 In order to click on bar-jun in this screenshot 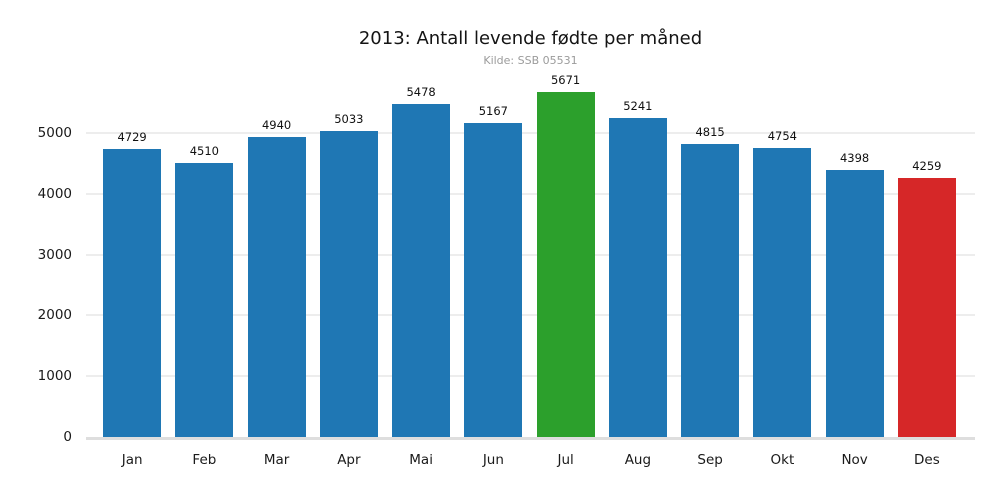, I will do `click(493, 279)`.